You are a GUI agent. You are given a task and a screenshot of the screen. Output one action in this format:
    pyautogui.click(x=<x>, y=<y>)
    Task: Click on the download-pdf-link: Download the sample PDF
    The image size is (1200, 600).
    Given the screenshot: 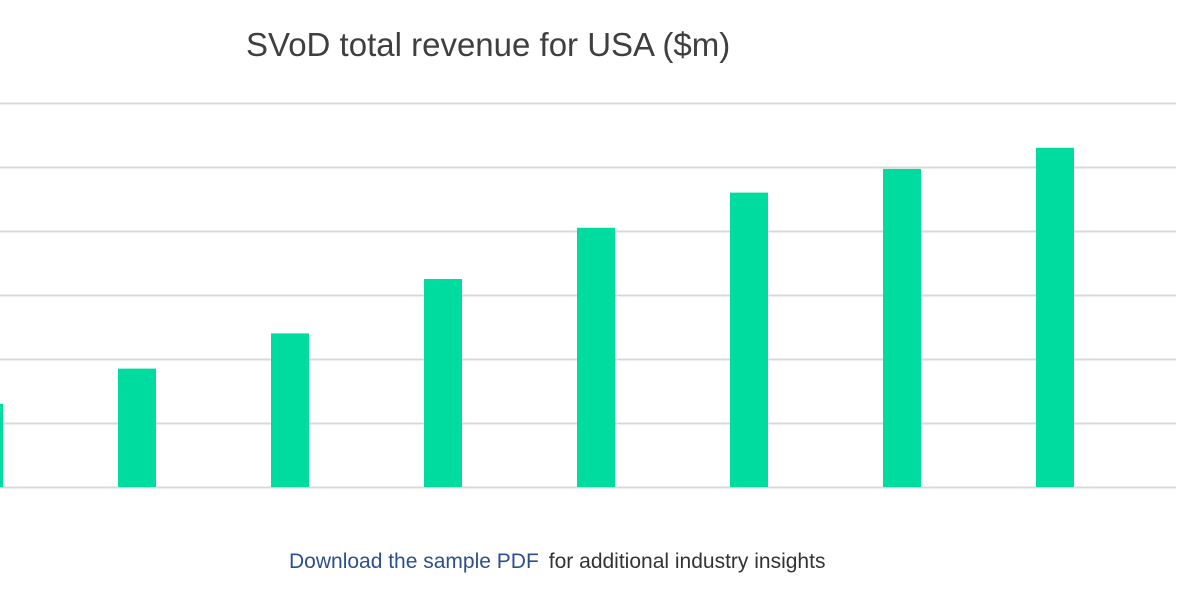 What is the action you would take?
    pyautogui.click(x=414, y=561)
    